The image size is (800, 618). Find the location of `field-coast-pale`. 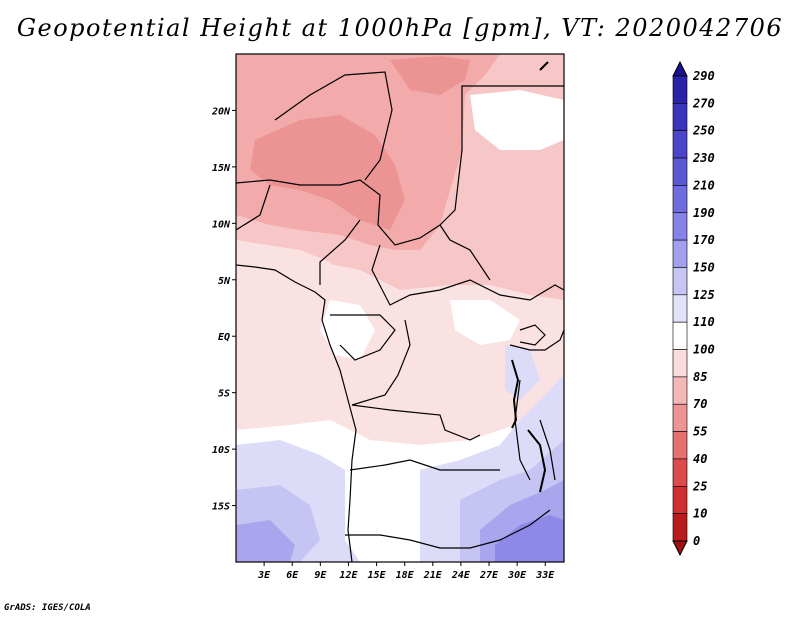

field-coast-pale is located at coordinates (328, 305).